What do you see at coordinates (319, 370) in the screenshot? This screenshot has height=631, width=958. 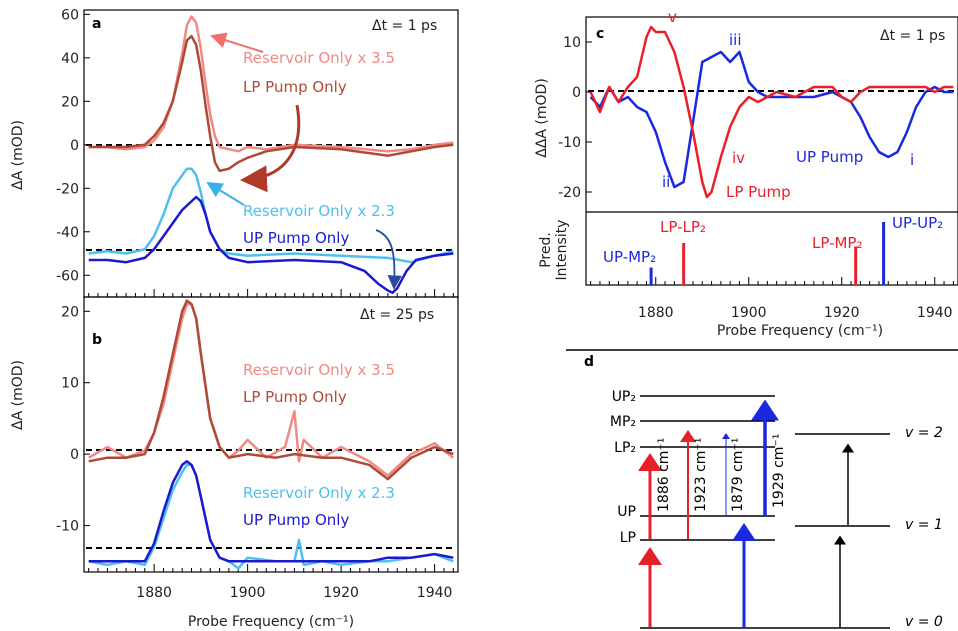 I see `panel-b-ann-res-lp: Reservoir Only x 3.5` at bounding box center [319, 370].